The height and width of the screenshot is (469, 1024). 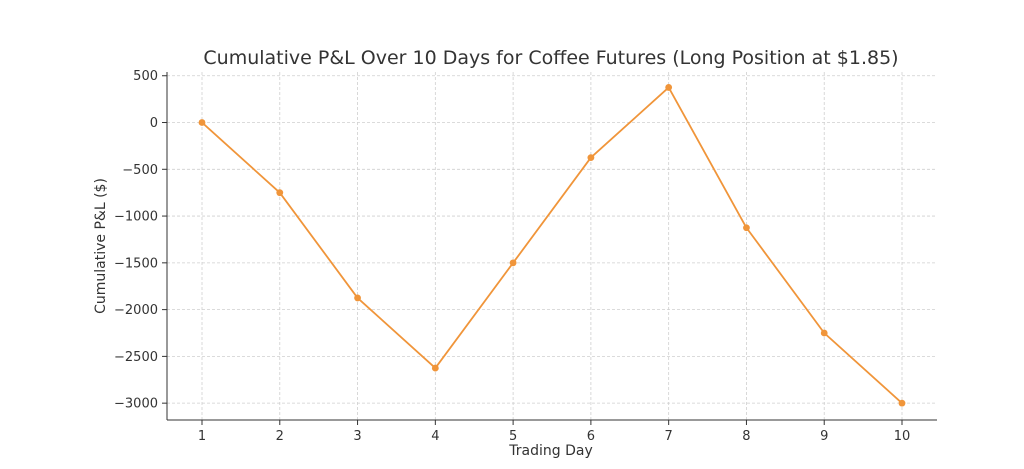 I want to click on y-tick-label: −2500, so click(x=136, y=357).